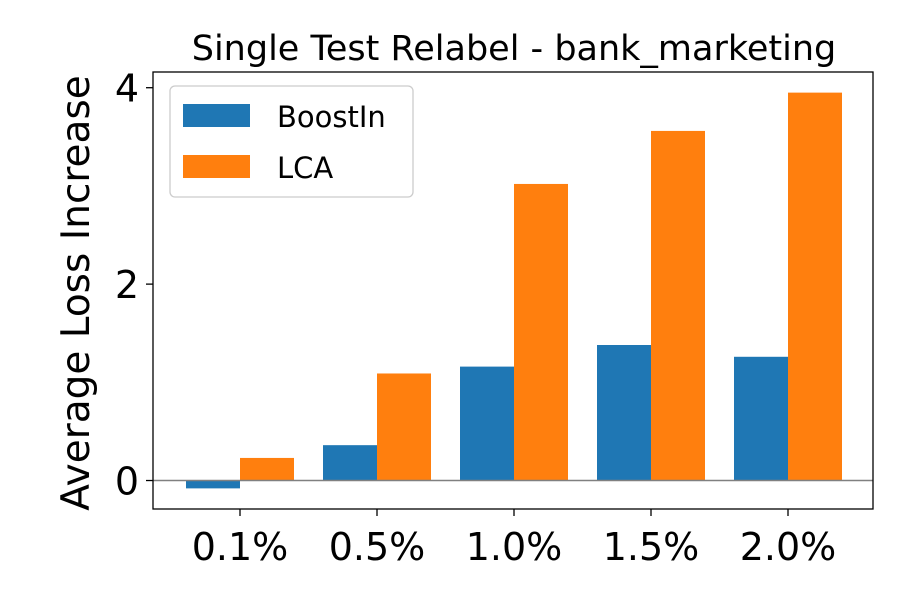 The image size is (900, 600). Describe the element at coordinates (291, 141) in the screenshot. I see `legend: BoostIn LCA` at that location.